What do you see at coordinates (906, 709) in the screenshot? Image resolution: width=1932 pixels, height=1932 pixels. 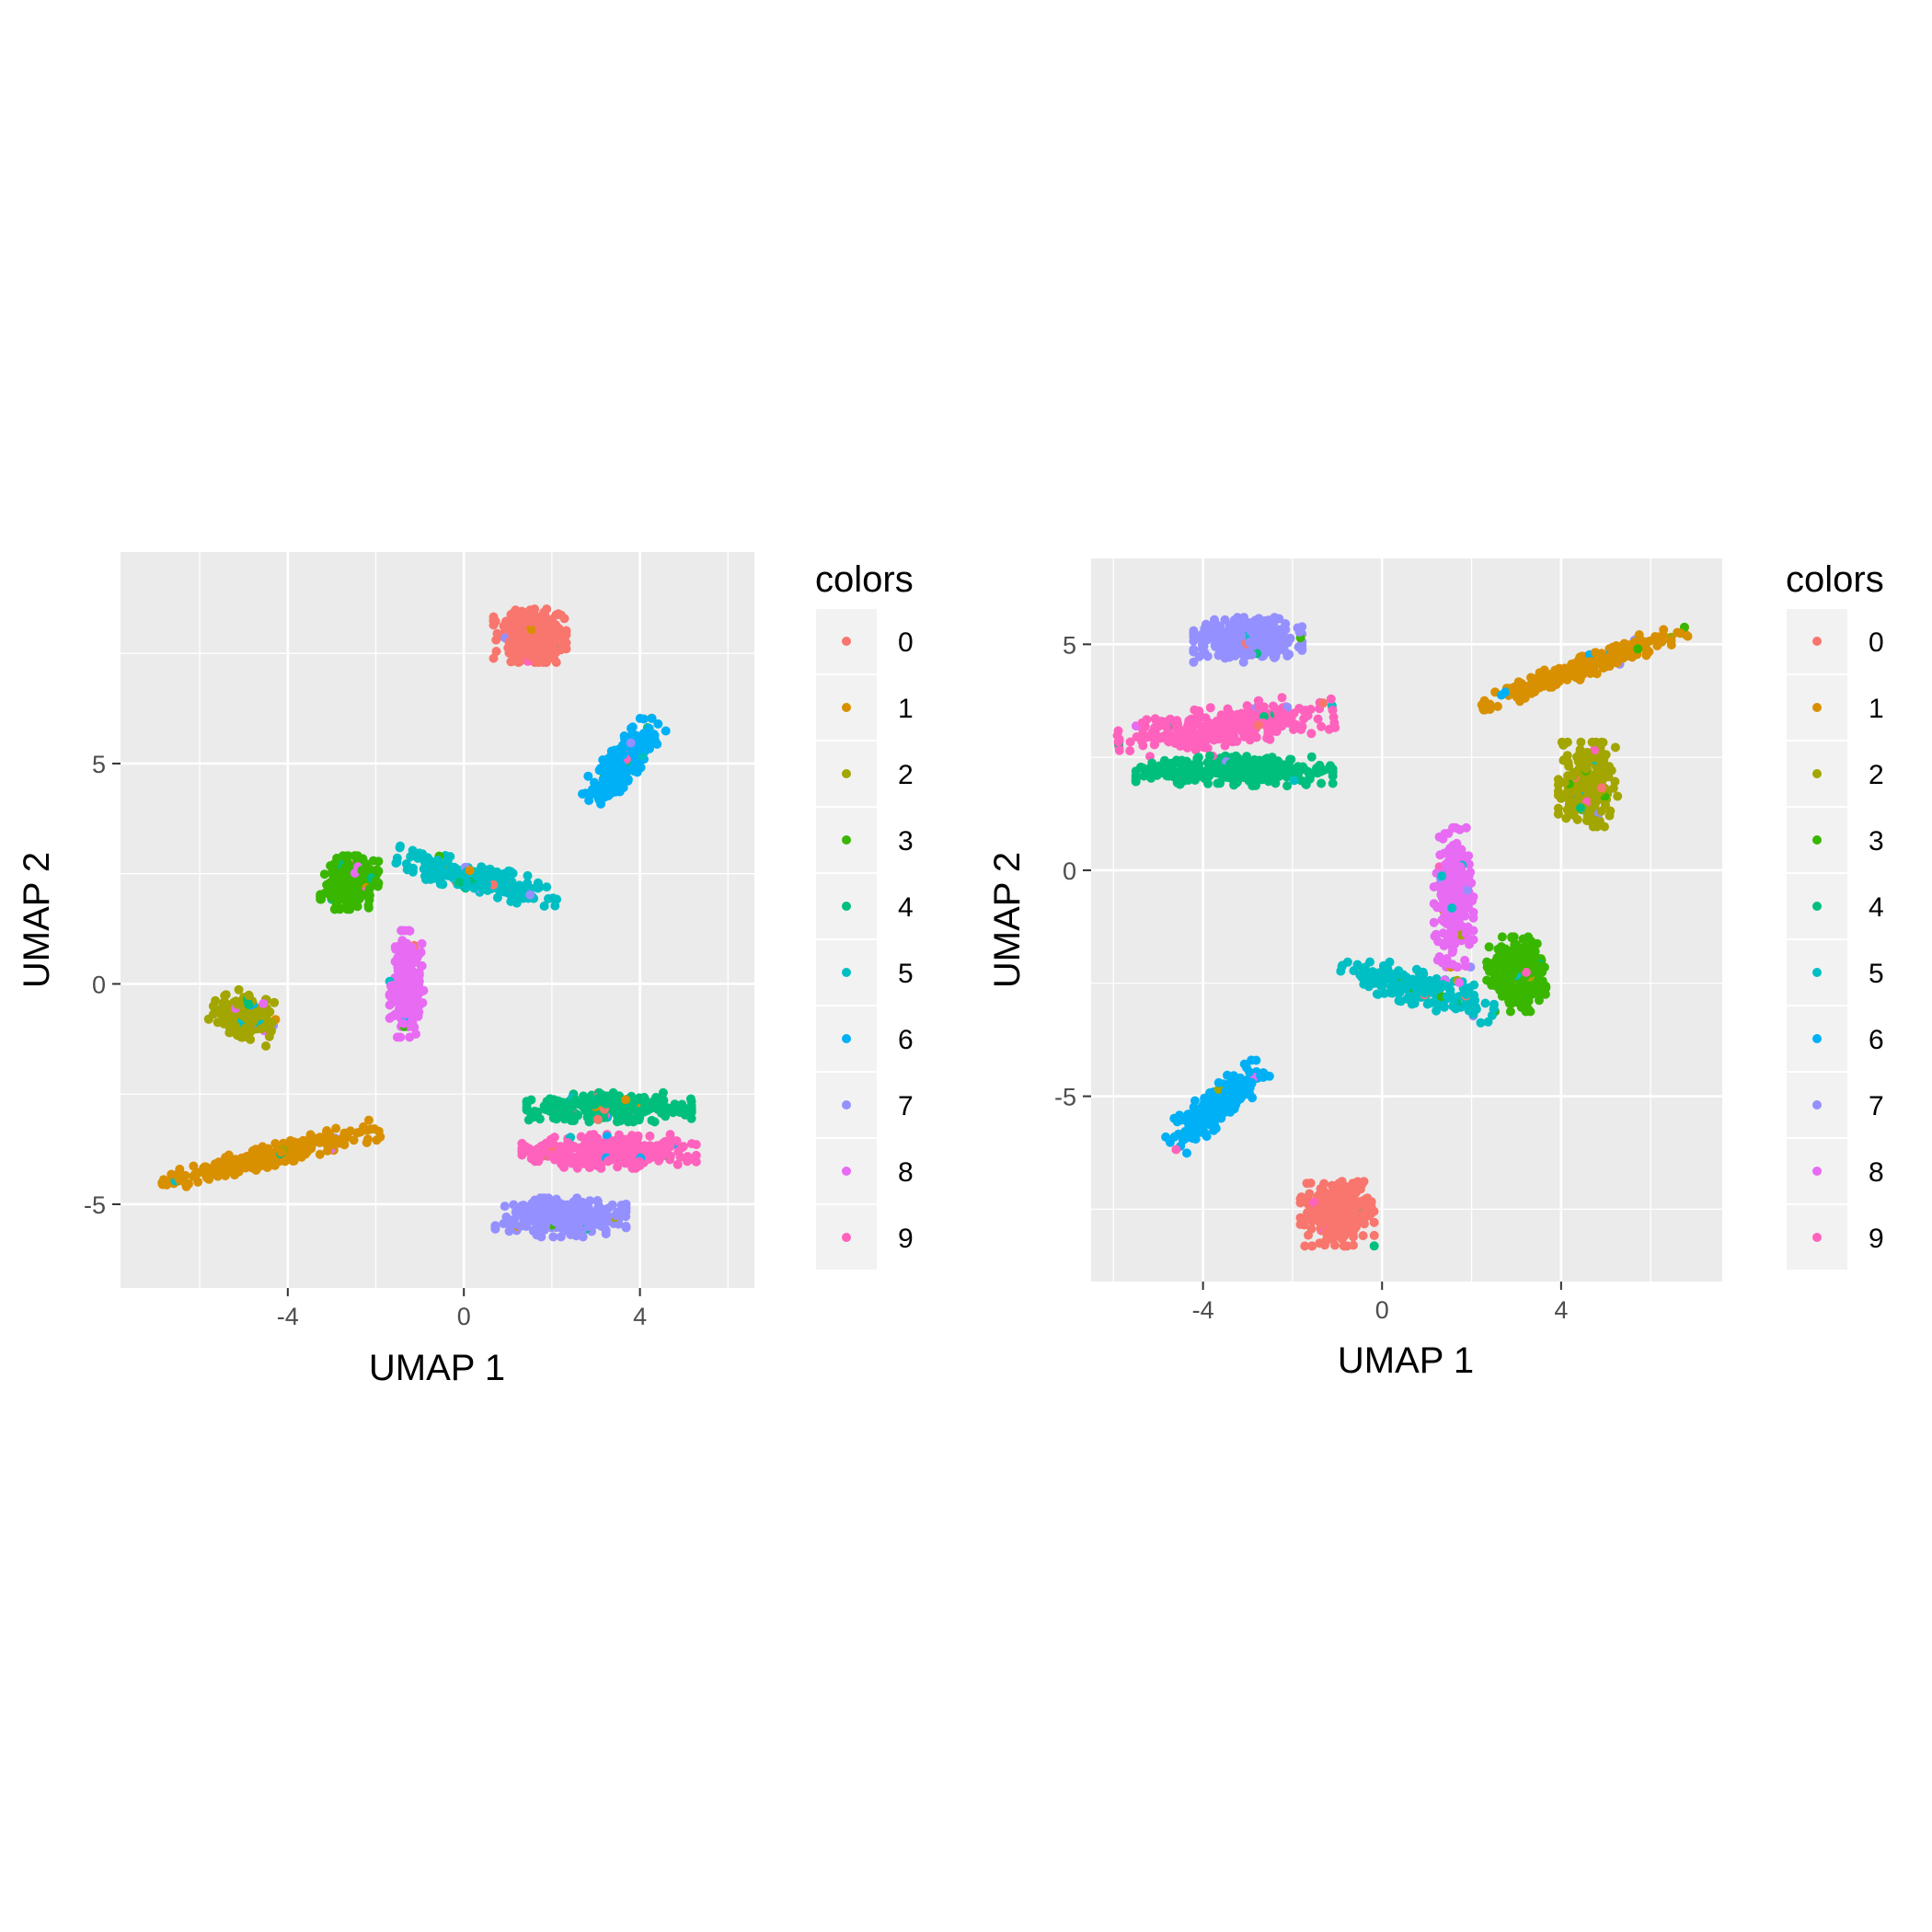 I see `left-legend-label: 1` at bounding box center [906, 709].